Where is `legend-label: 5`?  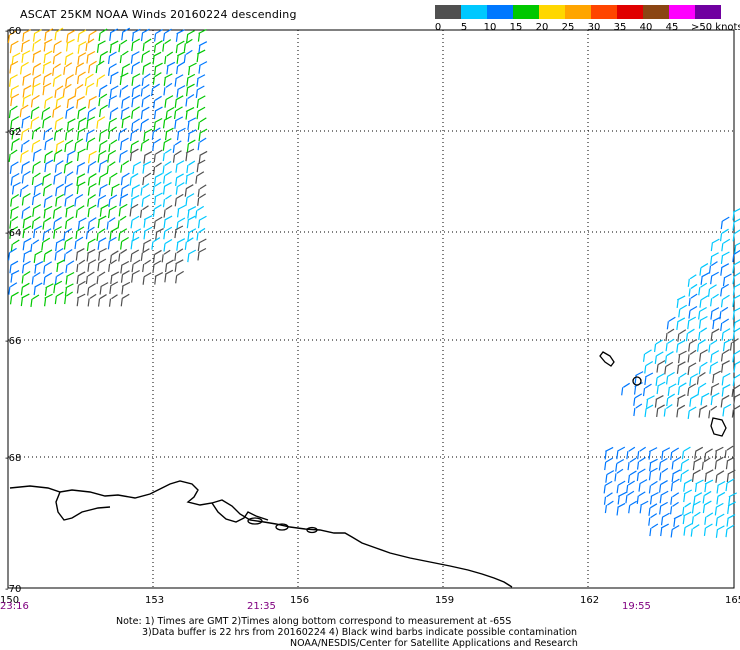 legend-label: 5 is located at coordinates (464, 27).